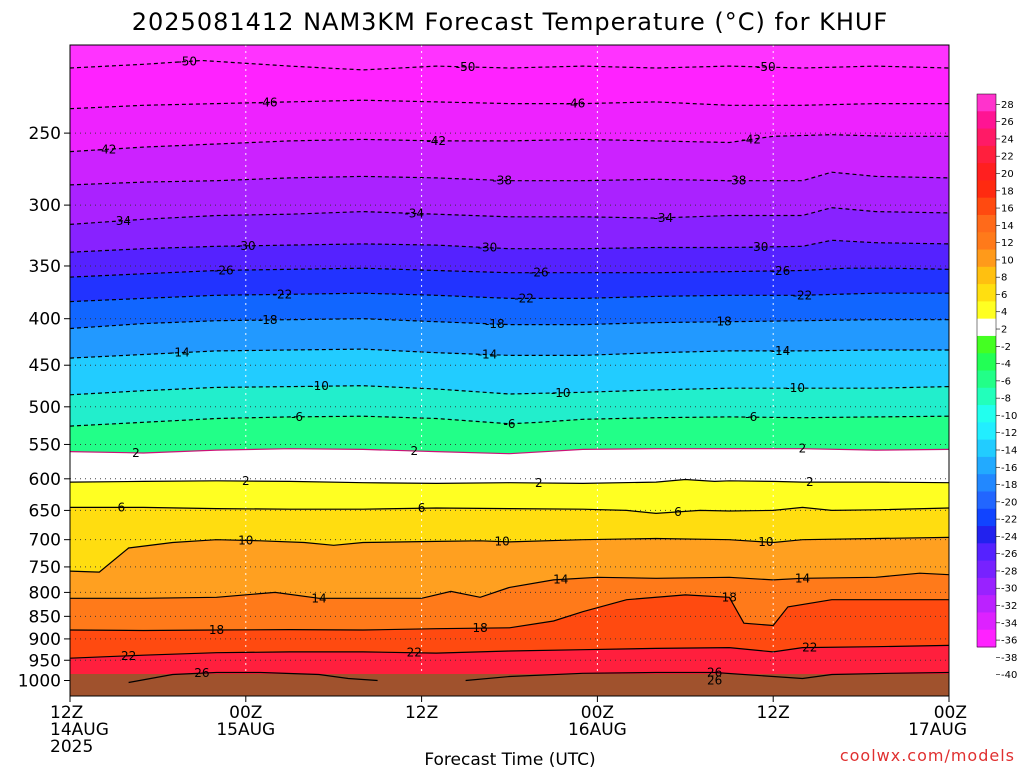 This screenshot has height=768, width=1024. Describe the element at coordinates (319, 386) in the screenshot. I see `contour-label-m10-0: -10` at that location.